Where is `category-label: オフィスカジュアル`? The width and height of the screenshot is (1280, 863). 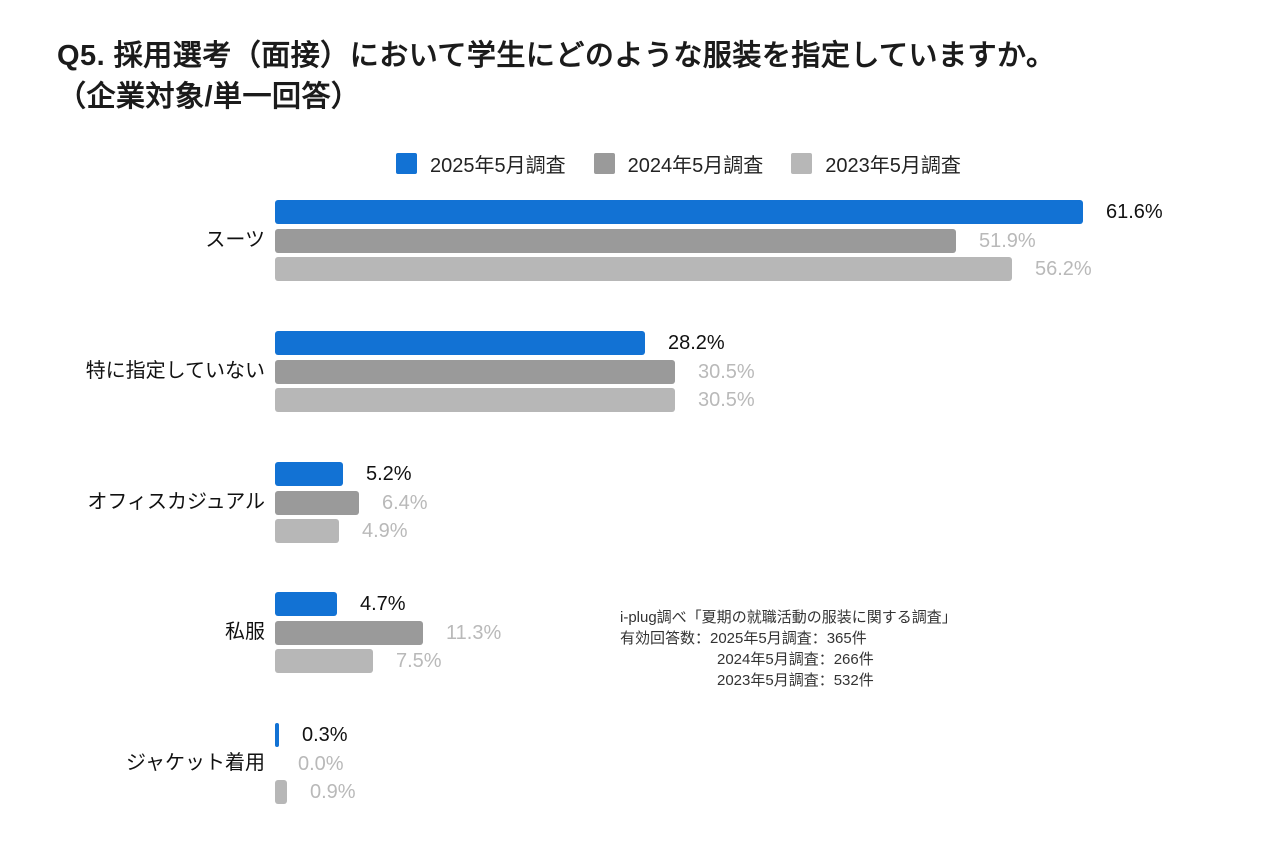 category-label: オフィスカジュアル is located at coordinates (176, 502).